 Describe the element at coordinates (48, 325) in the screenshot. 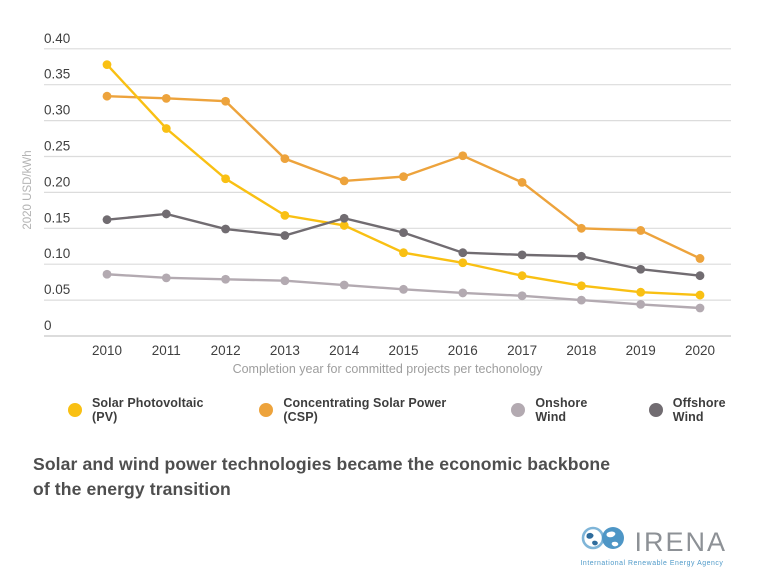

I see `y-tick-label: 0` at that location.